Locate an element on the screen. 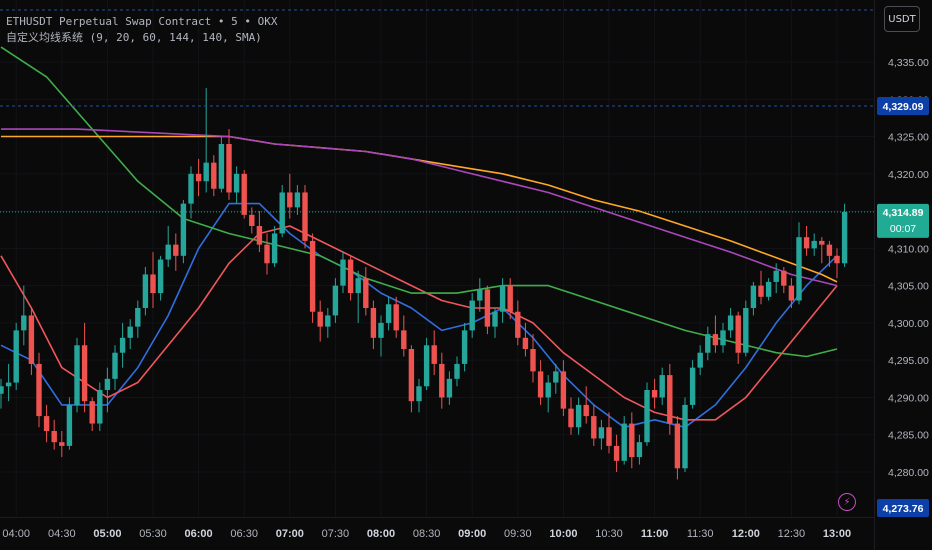 The image size is (932, 550). time-tick-label: 06:30 is located at coordinates (244, 534).